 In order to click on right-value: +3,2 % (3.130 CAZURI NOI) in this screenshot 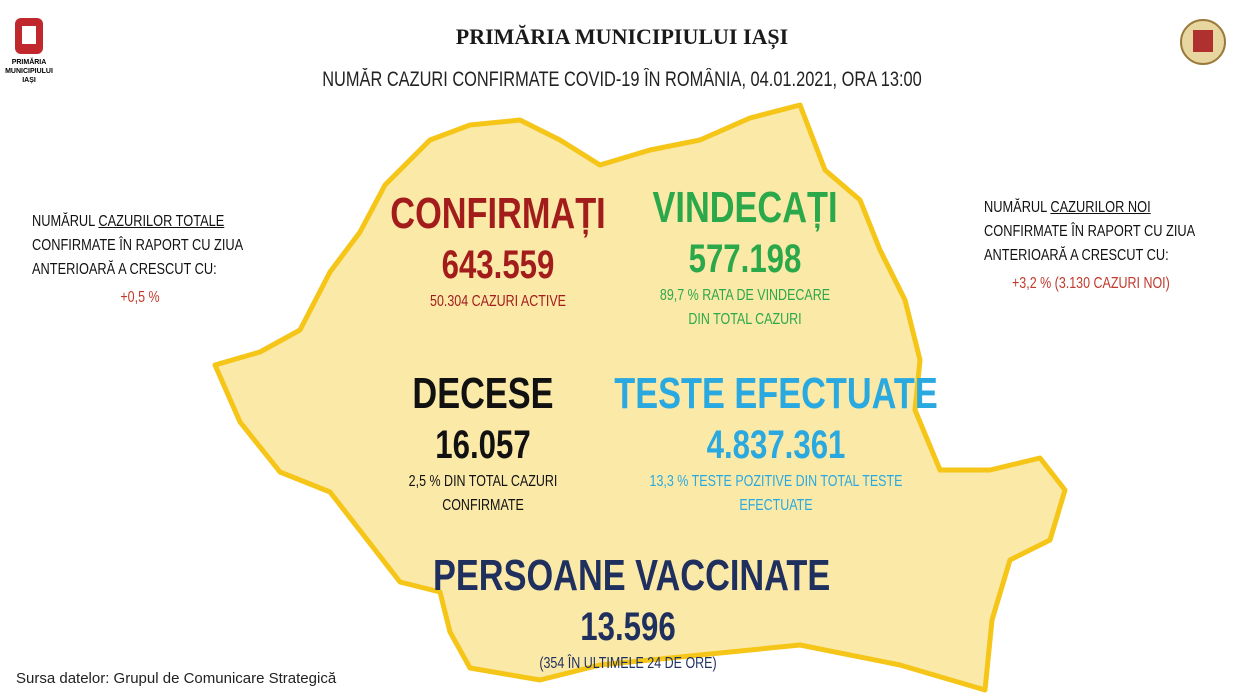, I will do `click(1091, 283)`.